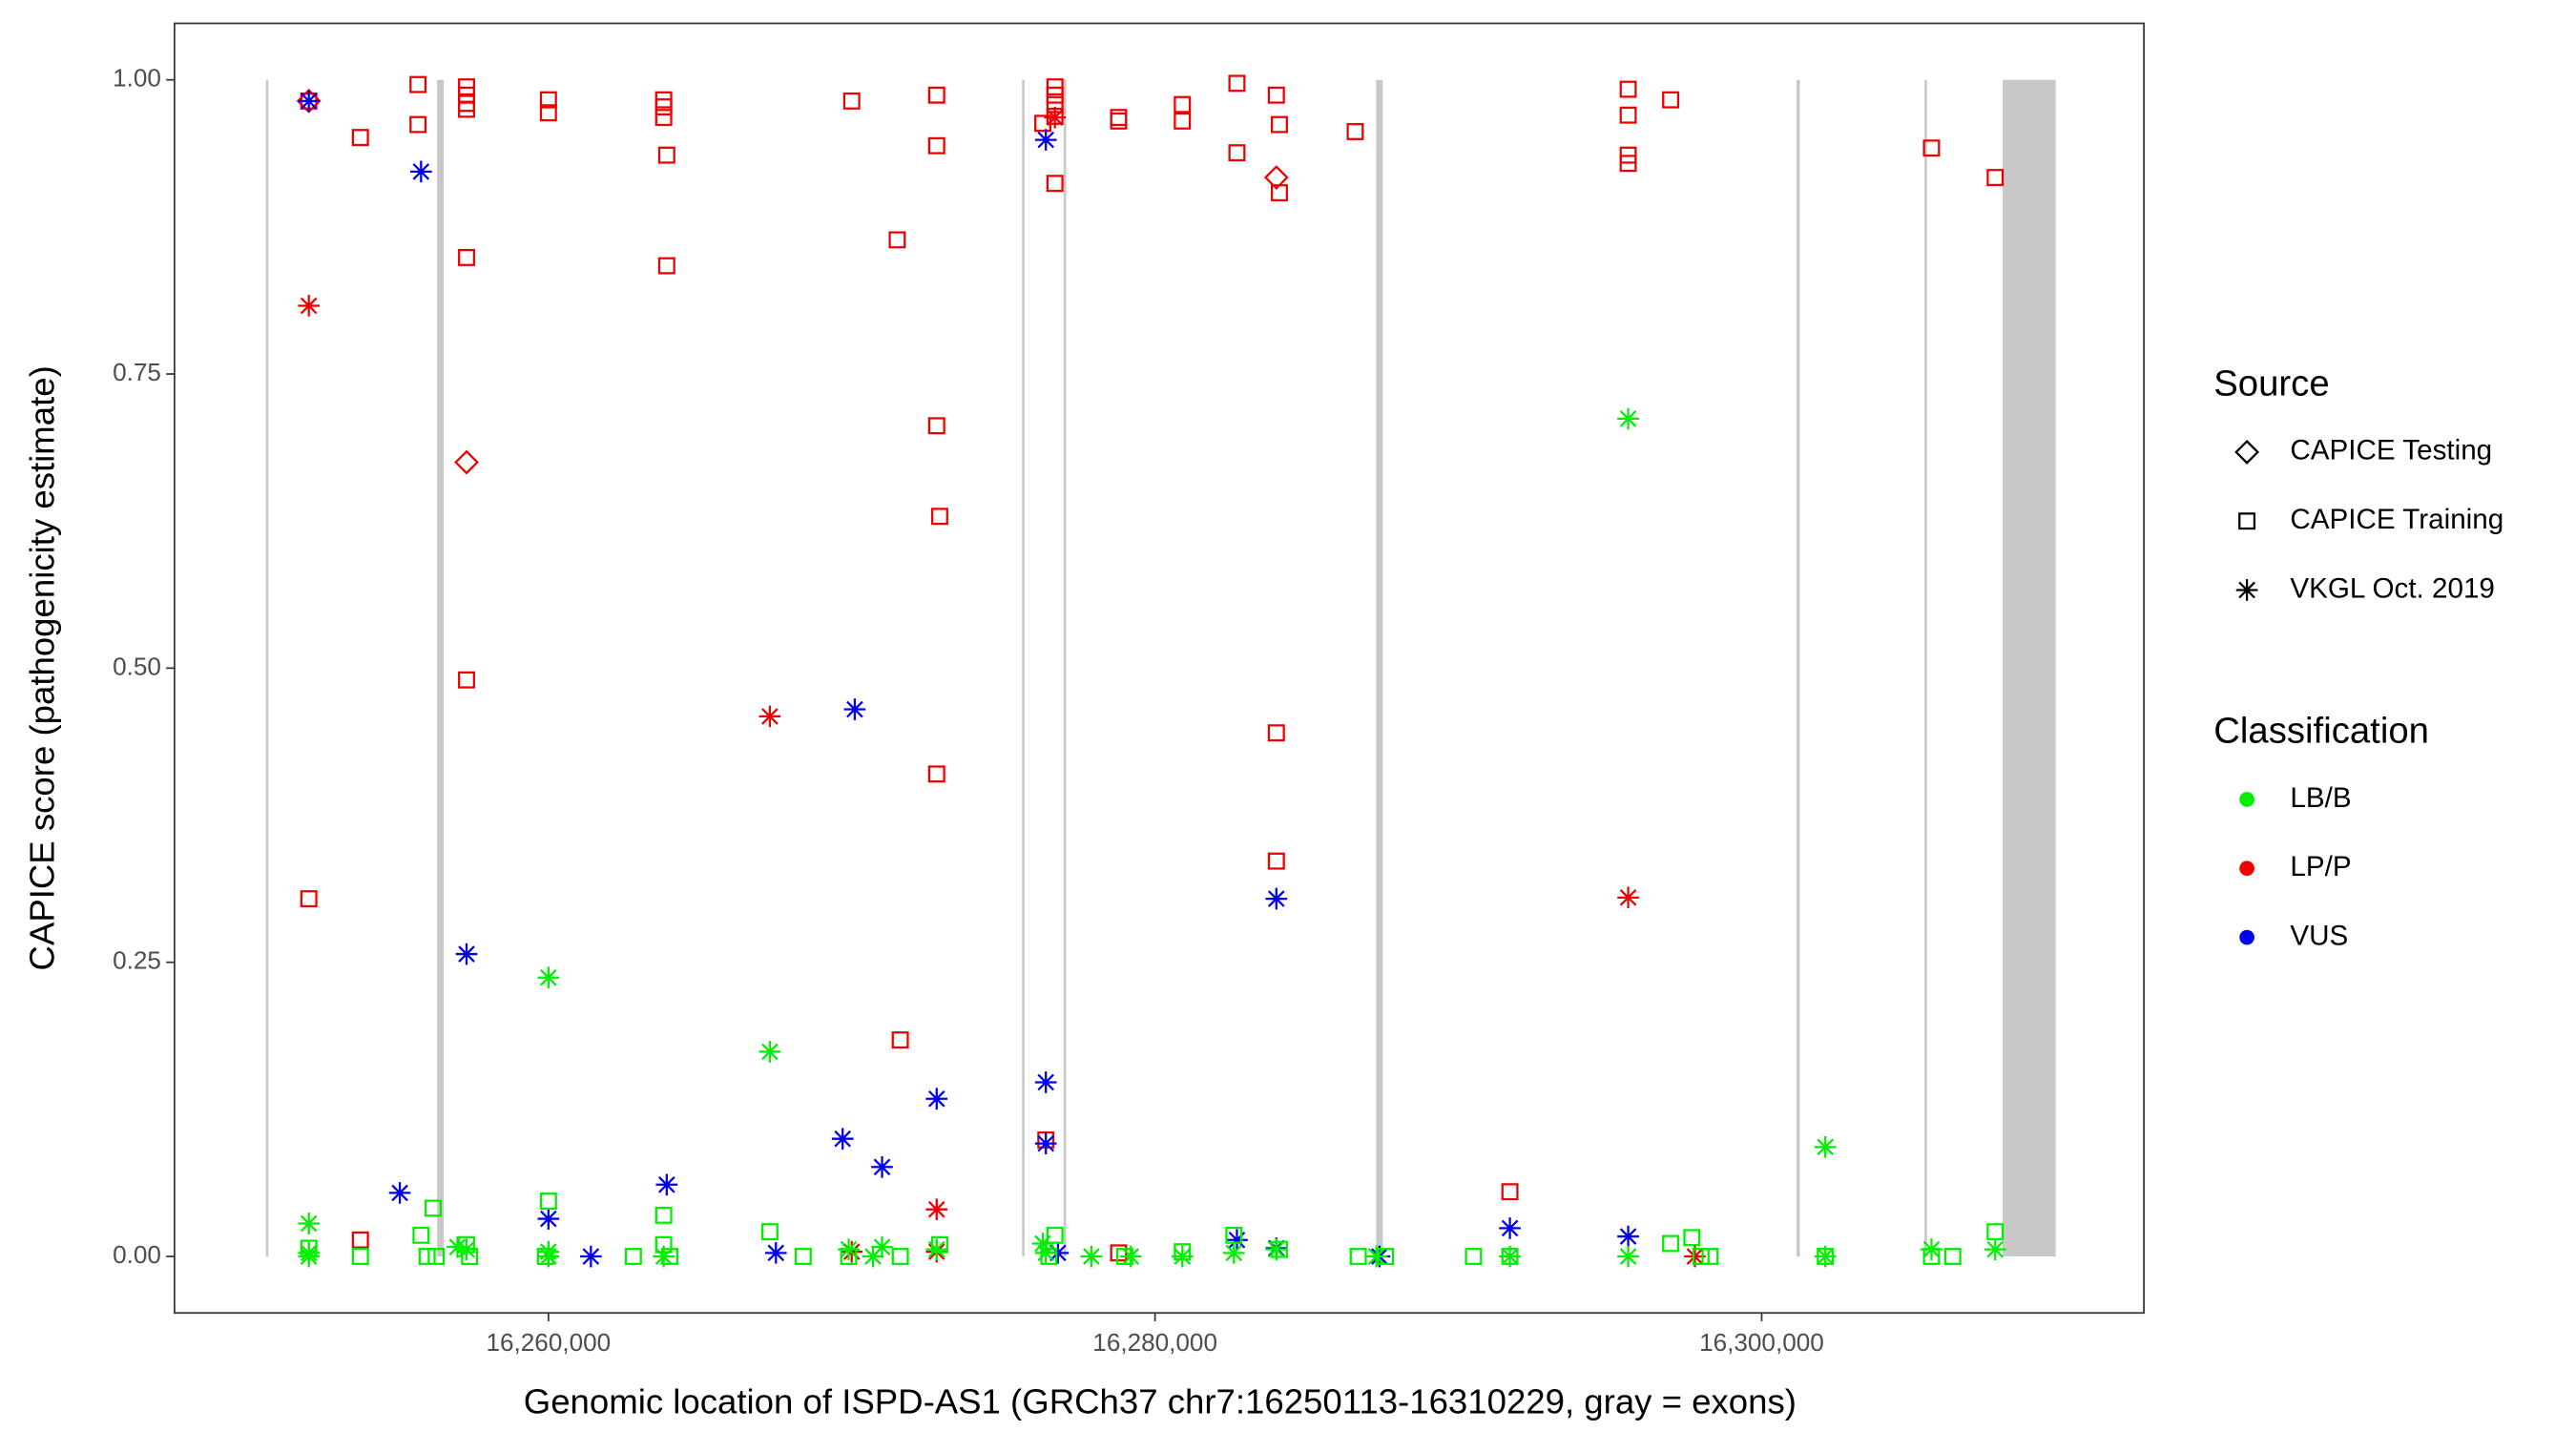 This screenshot has width=2576, height=1431. I want to click on legend-label: LB/B, so click(2320, 798).